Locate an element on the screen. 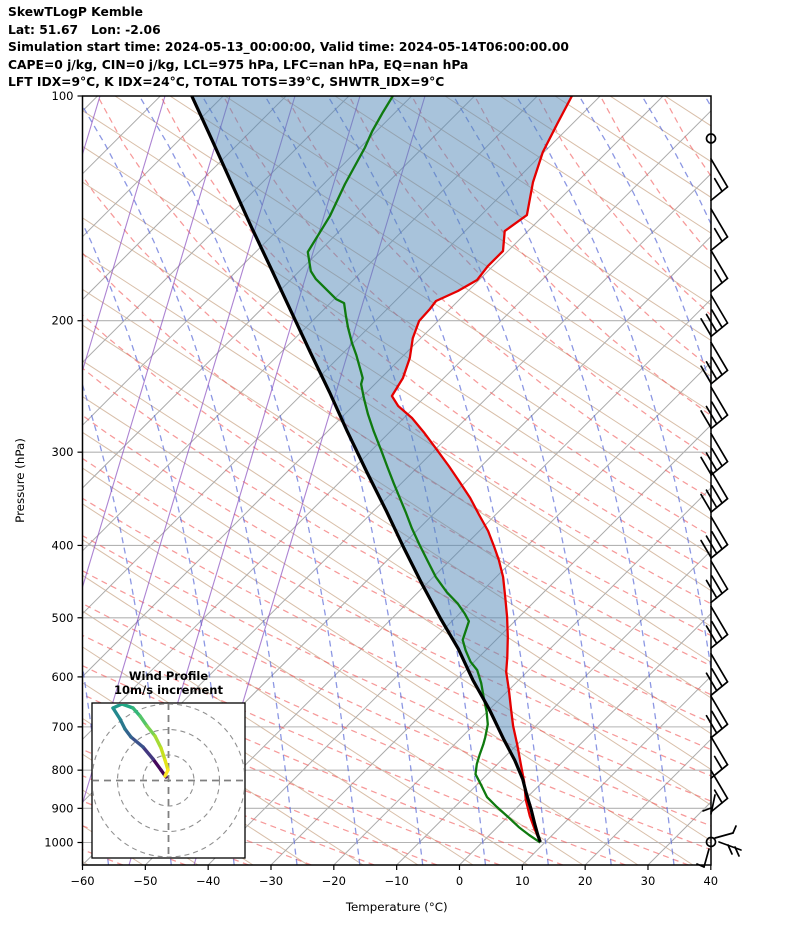  wind-barb-cluster is located at coordinates (719, 831).